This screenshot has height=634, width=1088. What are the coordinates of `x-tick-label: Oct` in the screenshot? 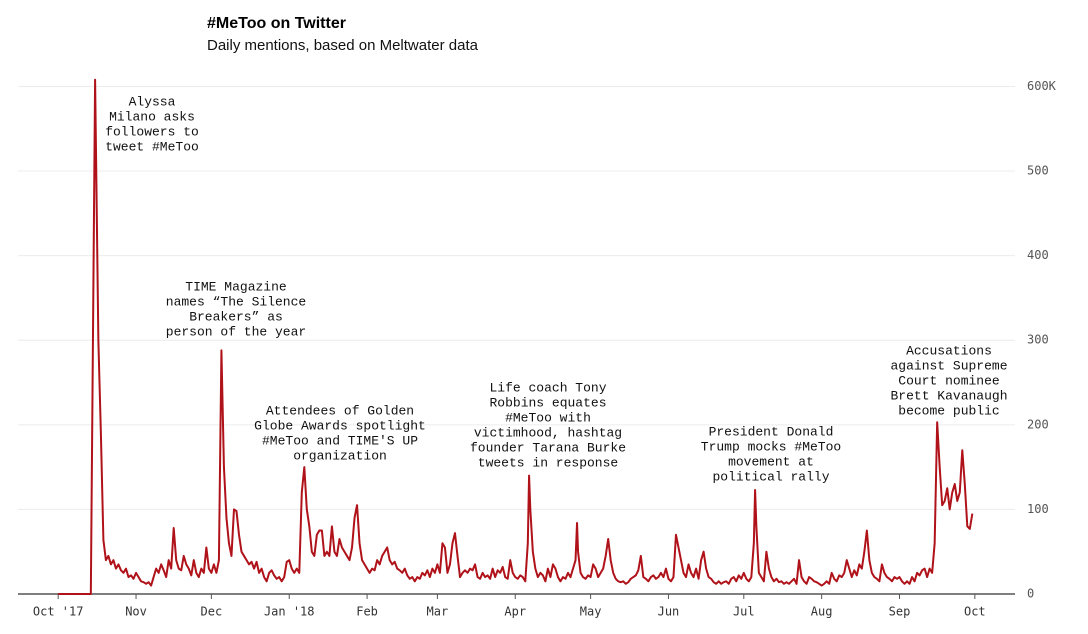 It's located at (975, 612).